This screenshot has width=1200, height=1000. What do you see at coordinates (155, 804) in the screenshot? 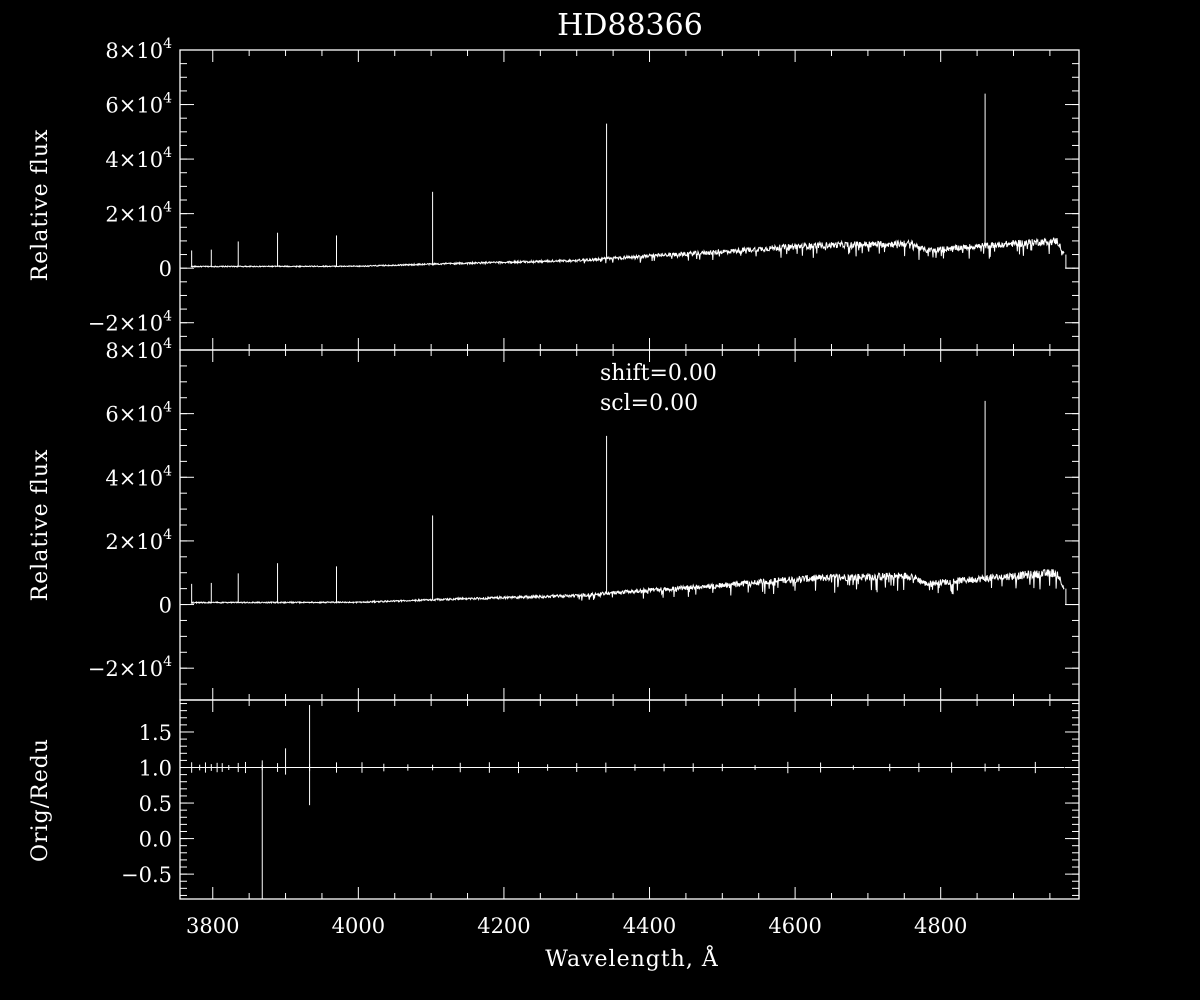
I see `y-tick-label: 0.5` at bounding box center [155, 804].